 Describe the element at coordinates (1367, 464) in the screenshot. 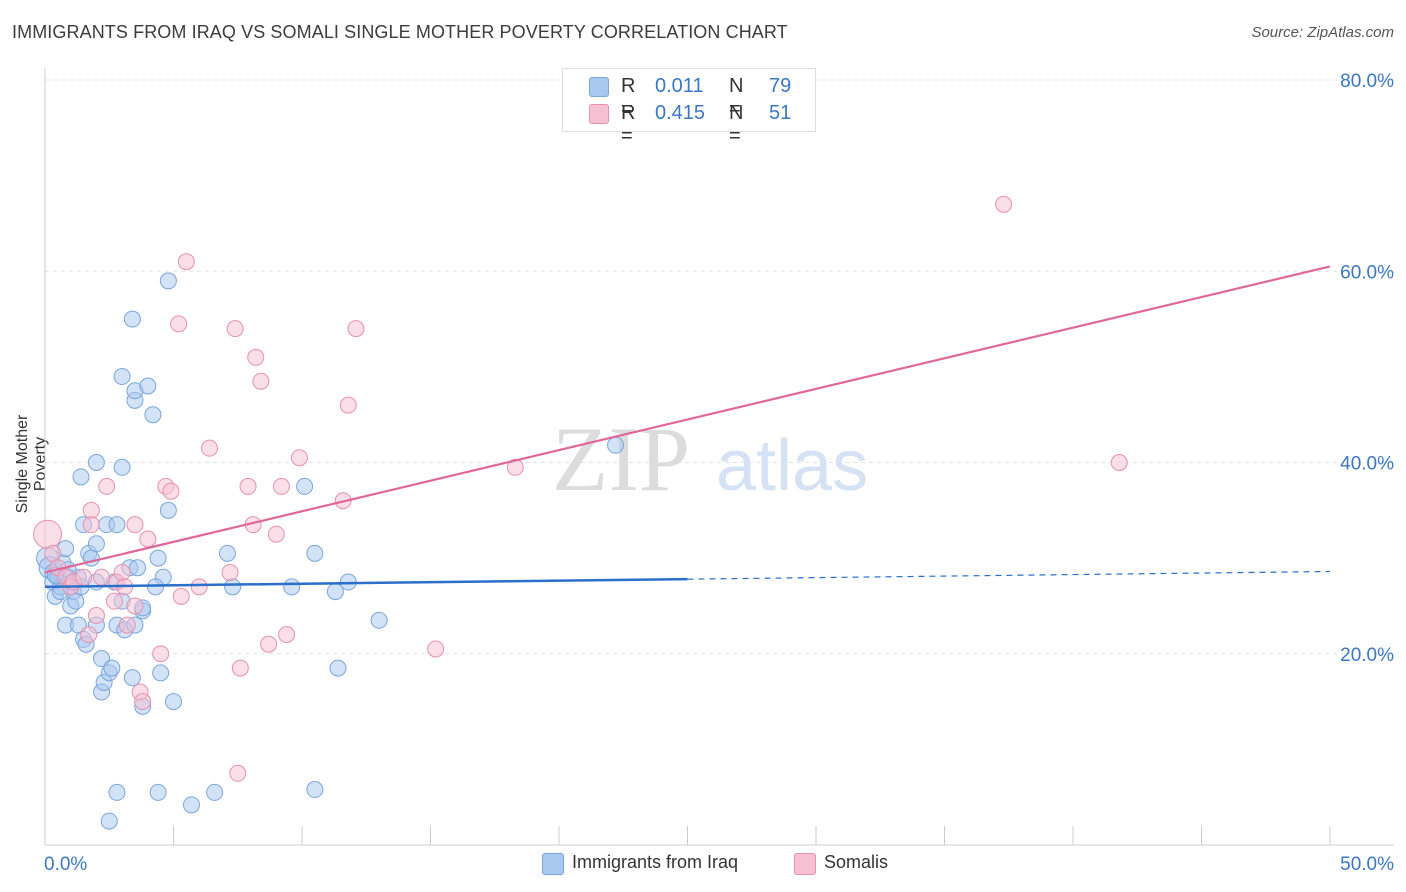

I see `y-tick-label: 40.0%` at that location.